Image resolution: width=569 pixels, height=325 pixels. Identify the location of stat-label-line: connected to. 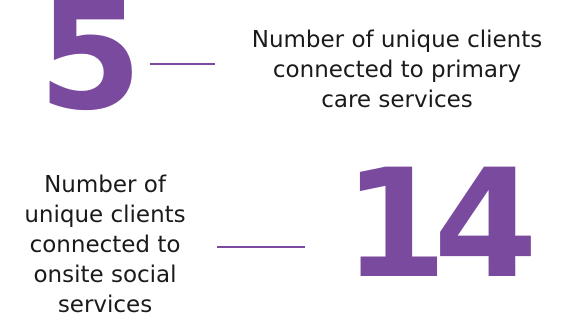
(105, 245).